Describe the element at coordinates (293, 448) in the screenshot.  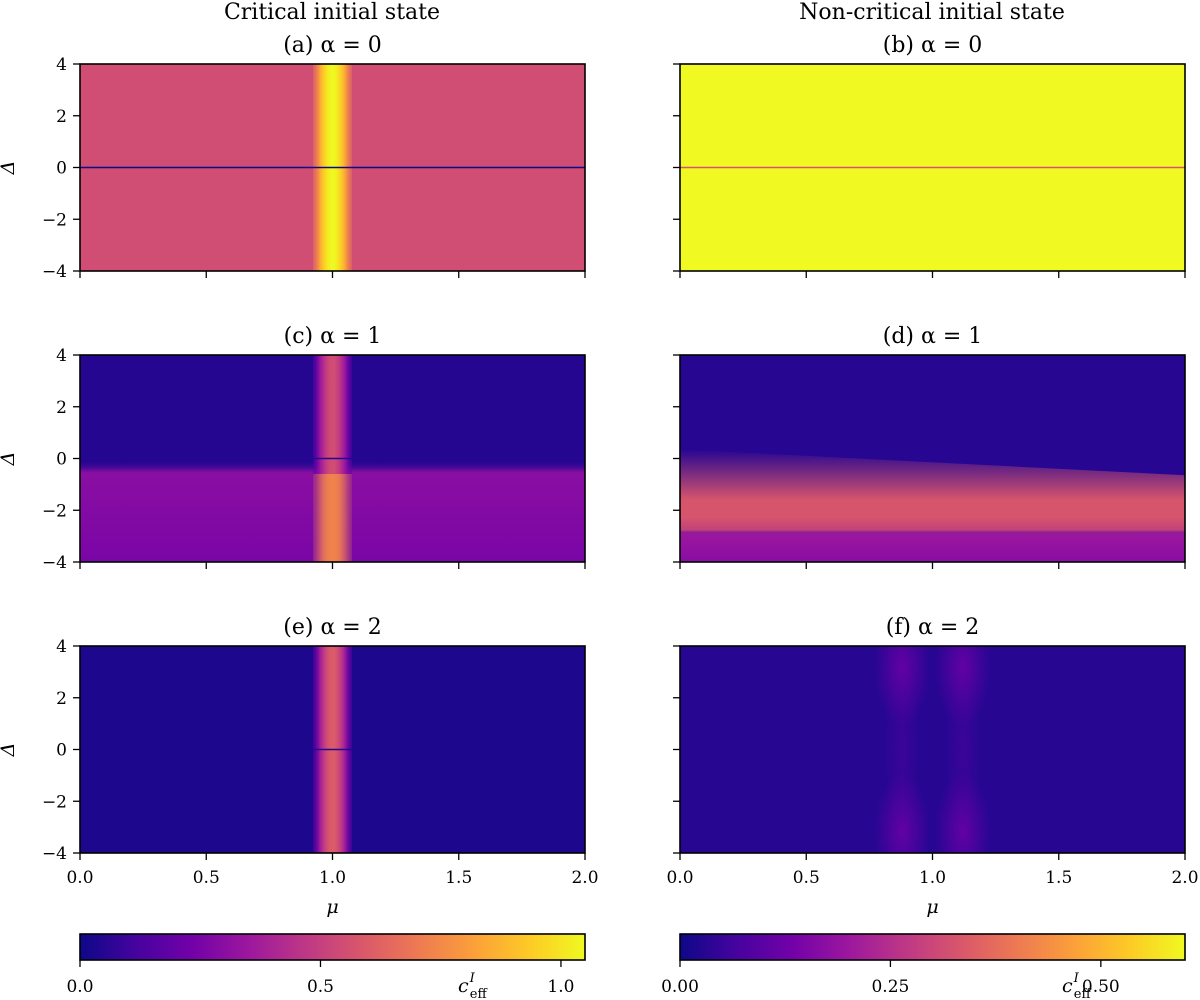
I see `panel-c: (c) α = 1 4 2 0 −2 −4 Δ` at that location.